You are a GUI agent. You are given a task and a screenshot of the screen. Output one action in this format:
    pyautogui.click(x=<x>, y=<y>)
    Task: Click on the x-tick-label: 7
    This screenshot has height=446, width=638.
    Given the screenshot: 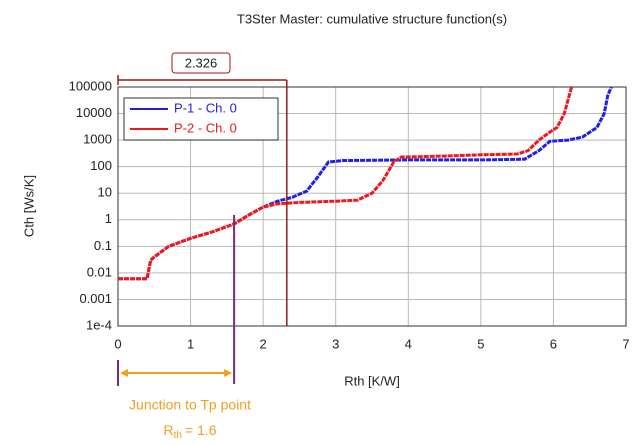 What is the action you would take?
    pyautogui.click(x=625, y=343)
    